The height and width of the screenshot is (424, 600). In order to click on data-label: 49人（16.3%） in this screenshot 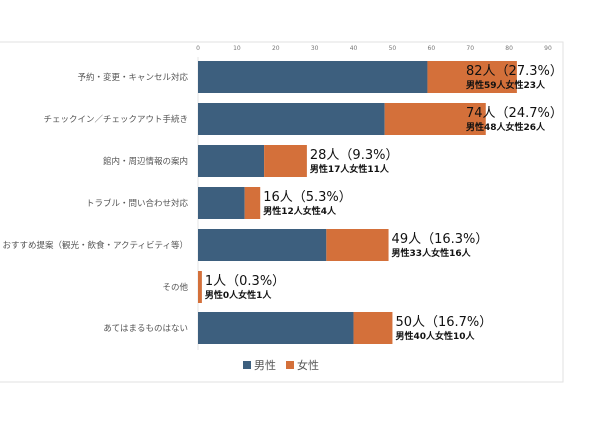, I will do `click(440, 239)`.